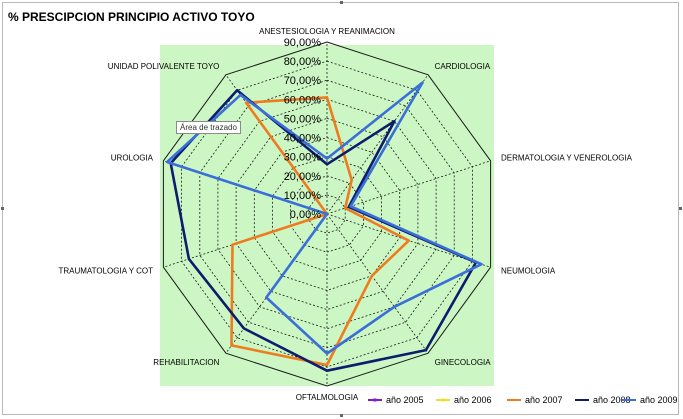 Image resolution: width=683 pixels, height=419 pixels. I want to click on tick-label: 40,00%, so click(303, 139).